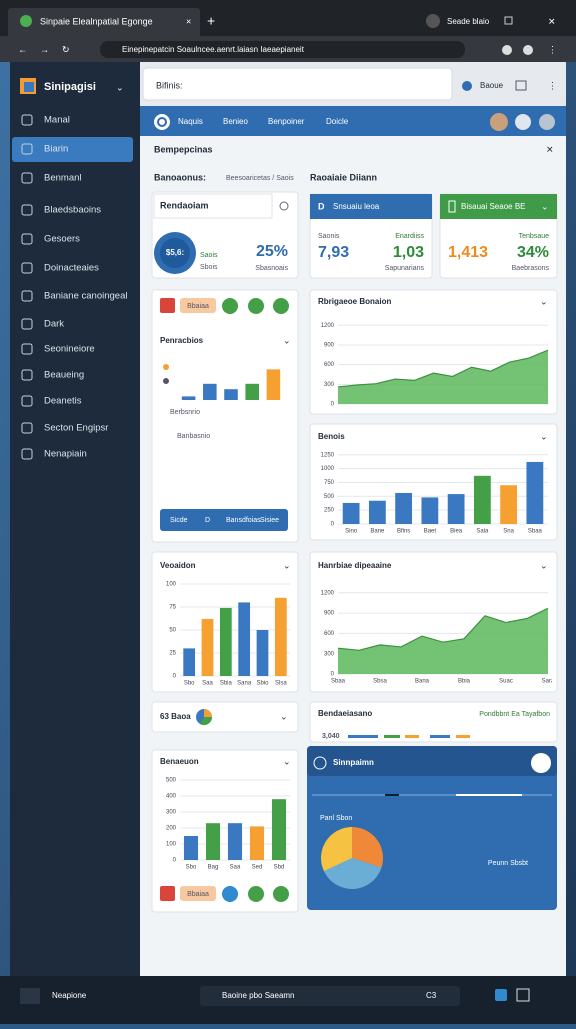 This screenshot has height=1029, width=576. I want to click on y-tick-label: 900, so click(329, 614).